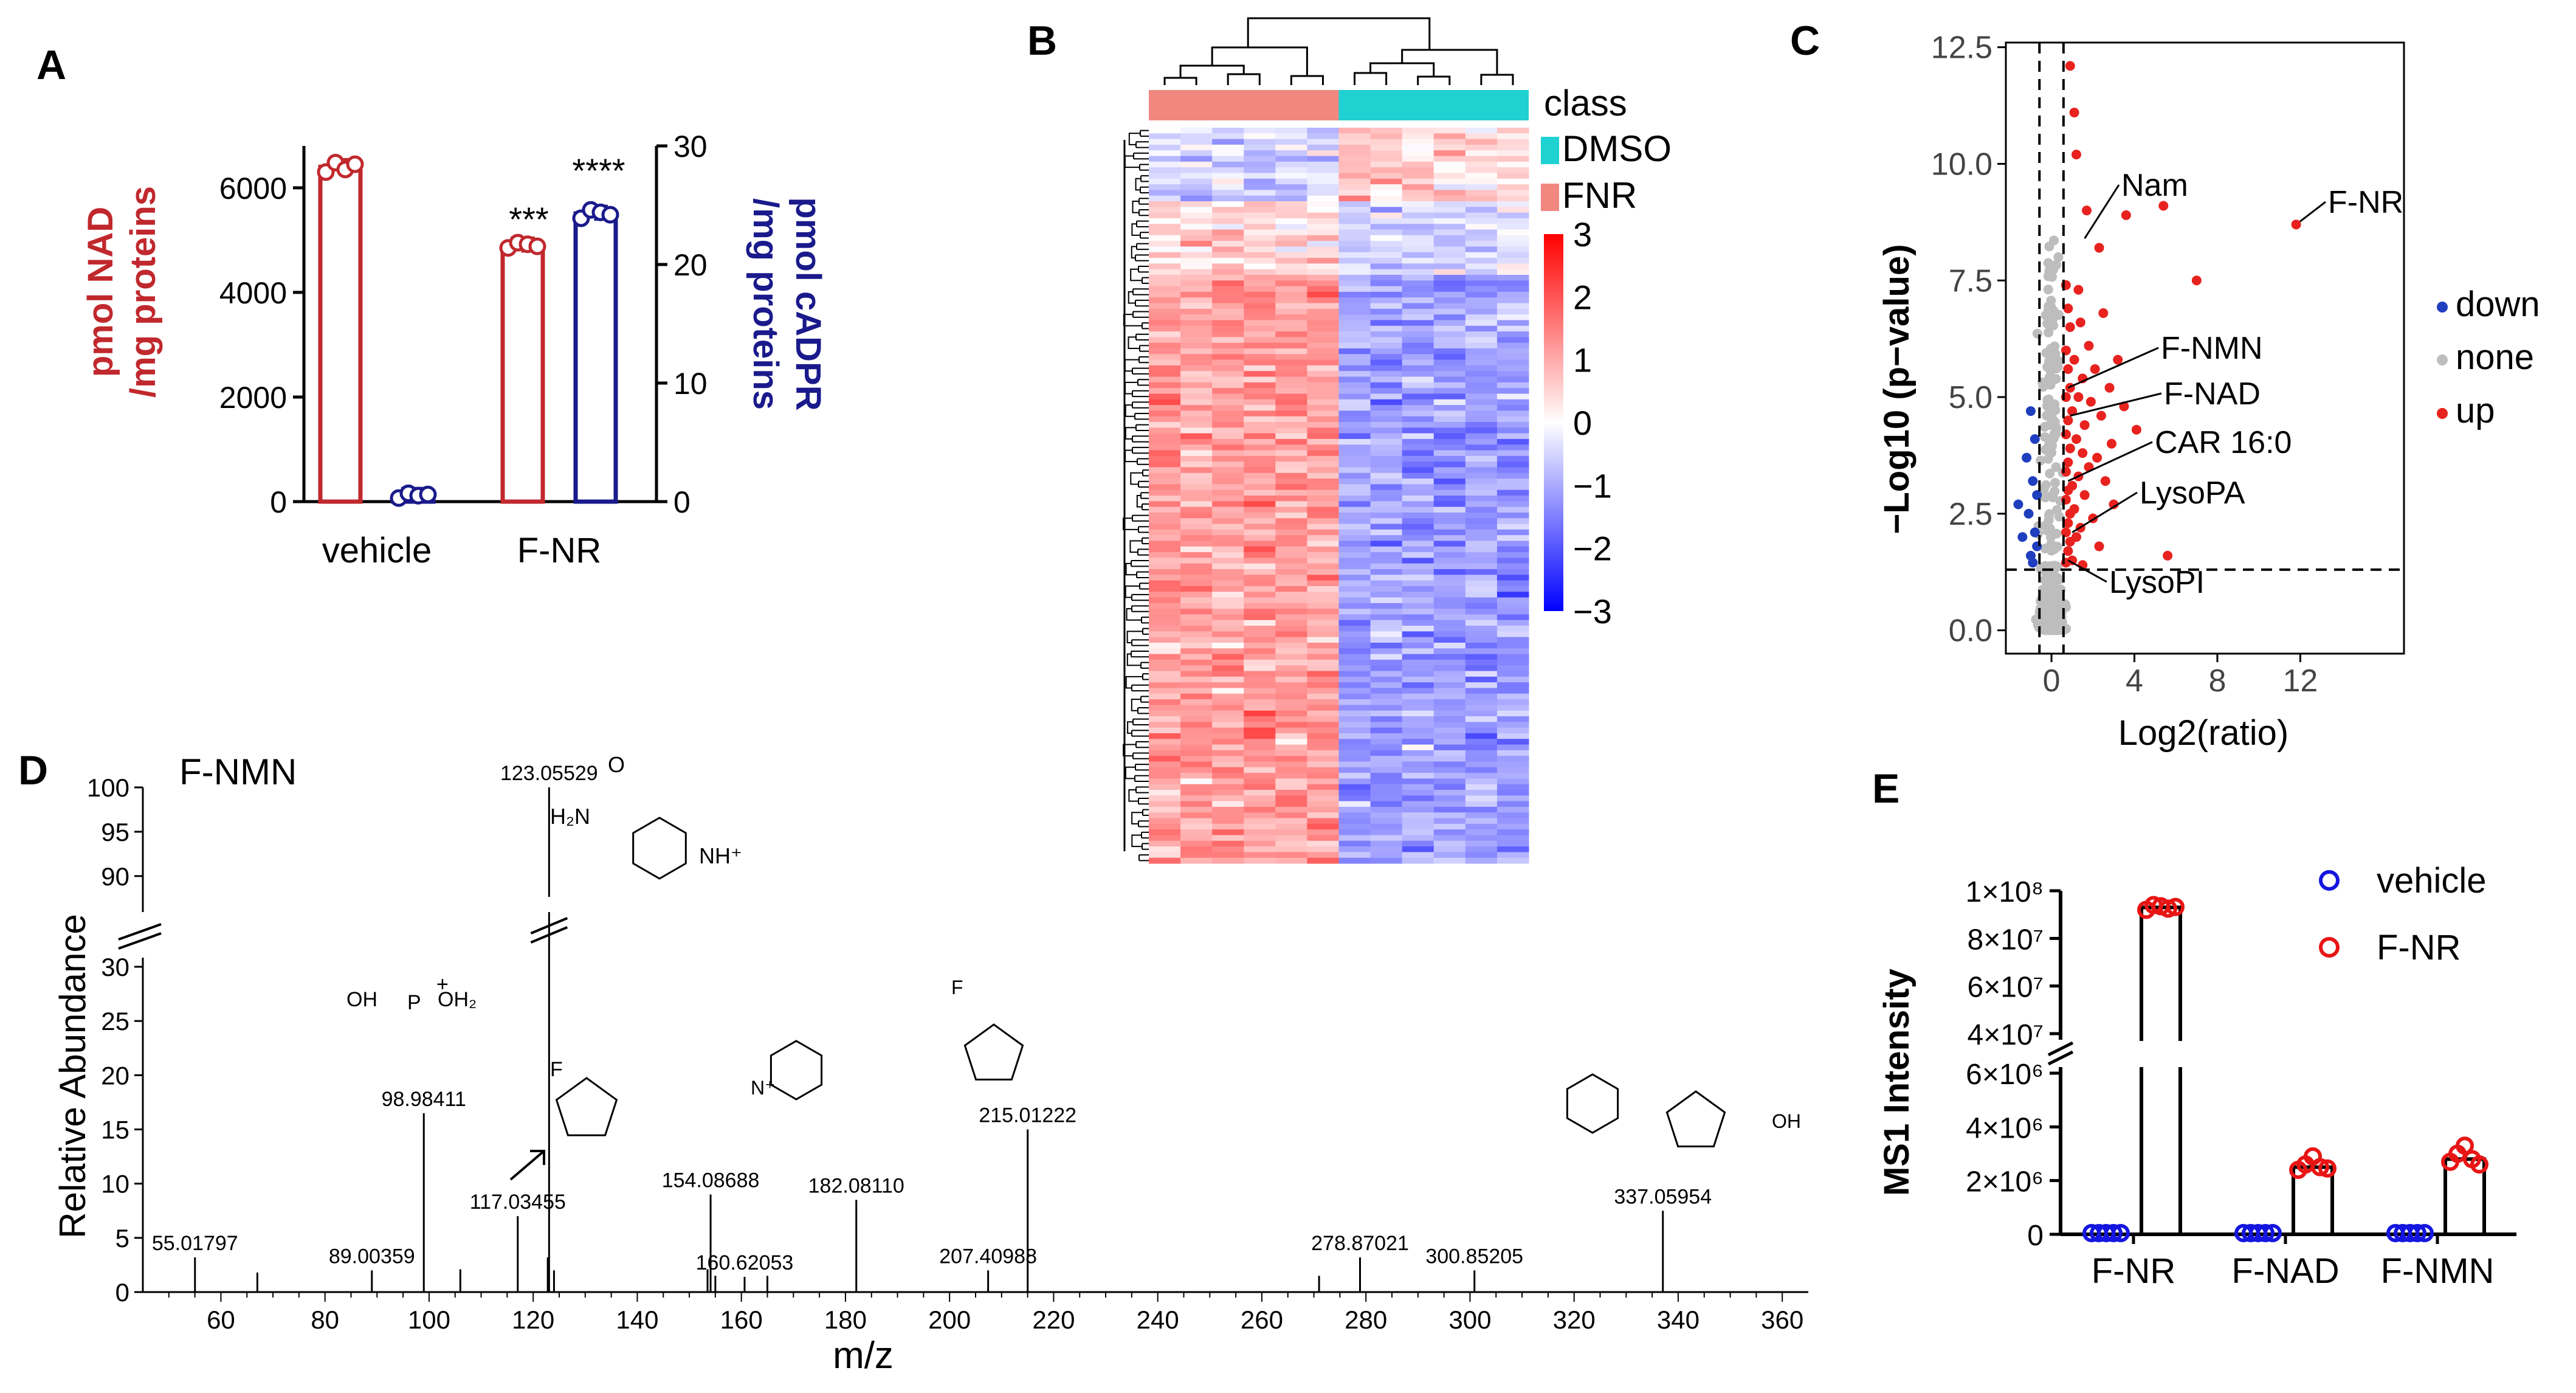 The width and height of the screenshot is (2576, 1393). What do you see at coordinates (115, 1130) in the screenshot?
I see `d-yticklabel: 15` at bounding box center [115, 1130].